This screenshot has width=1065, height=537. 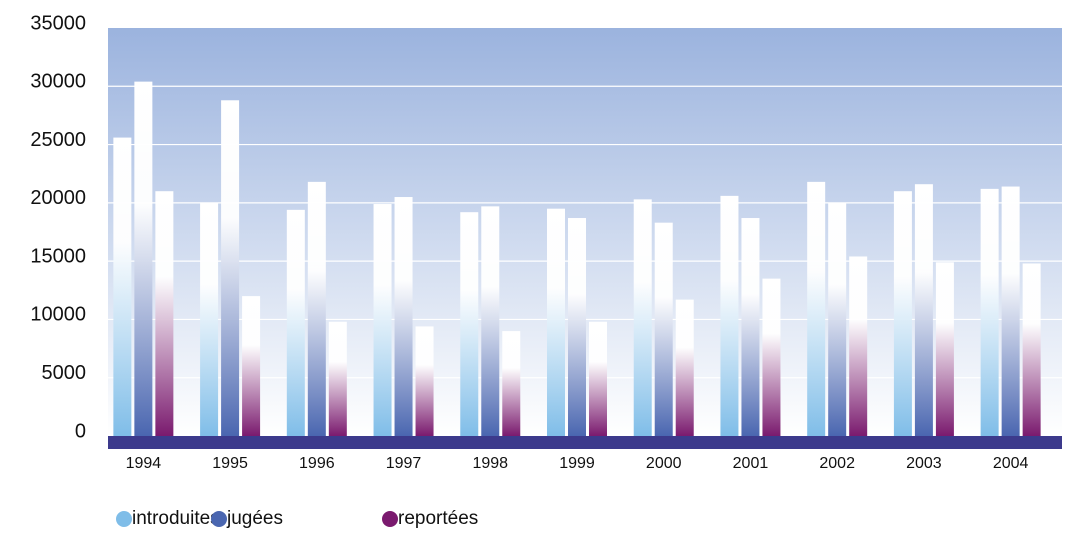 I want to click on legend-label: jugées, so click(x=254, y=518).